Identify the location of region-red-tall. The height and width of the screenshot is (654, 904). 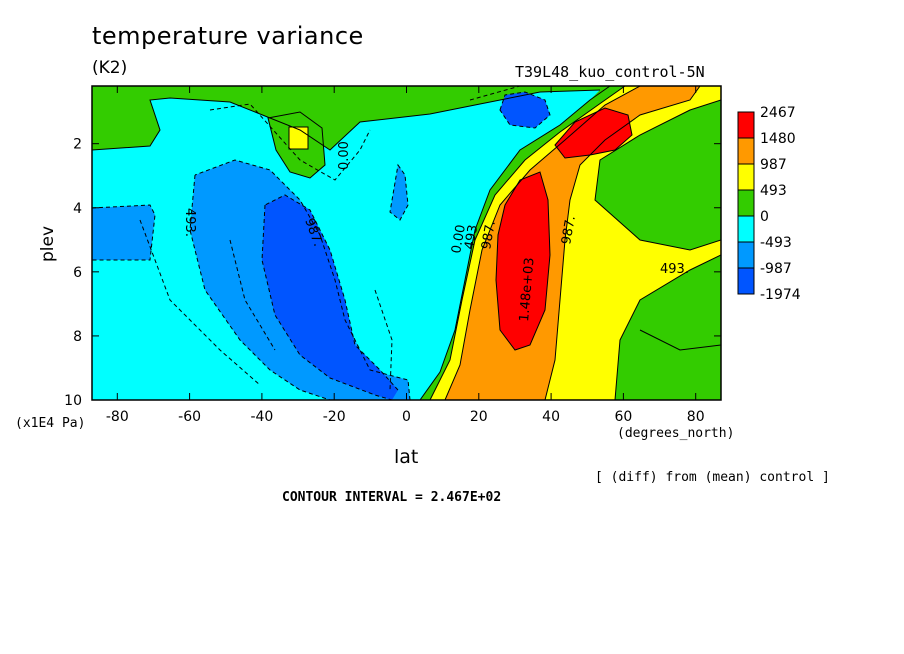
(523, 261).